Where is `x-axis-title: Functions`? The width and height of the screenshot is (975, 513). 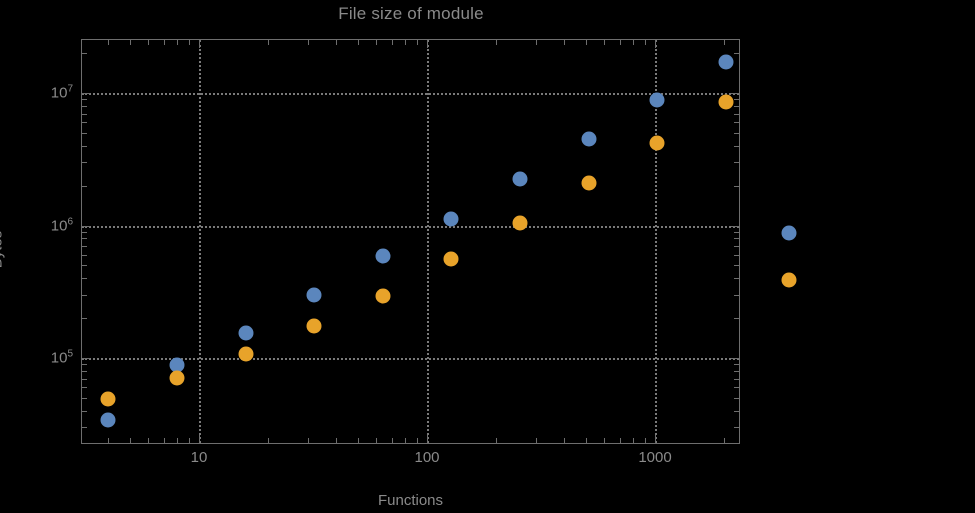 x-axis-title: Functions is located at coordinates (410, 500).